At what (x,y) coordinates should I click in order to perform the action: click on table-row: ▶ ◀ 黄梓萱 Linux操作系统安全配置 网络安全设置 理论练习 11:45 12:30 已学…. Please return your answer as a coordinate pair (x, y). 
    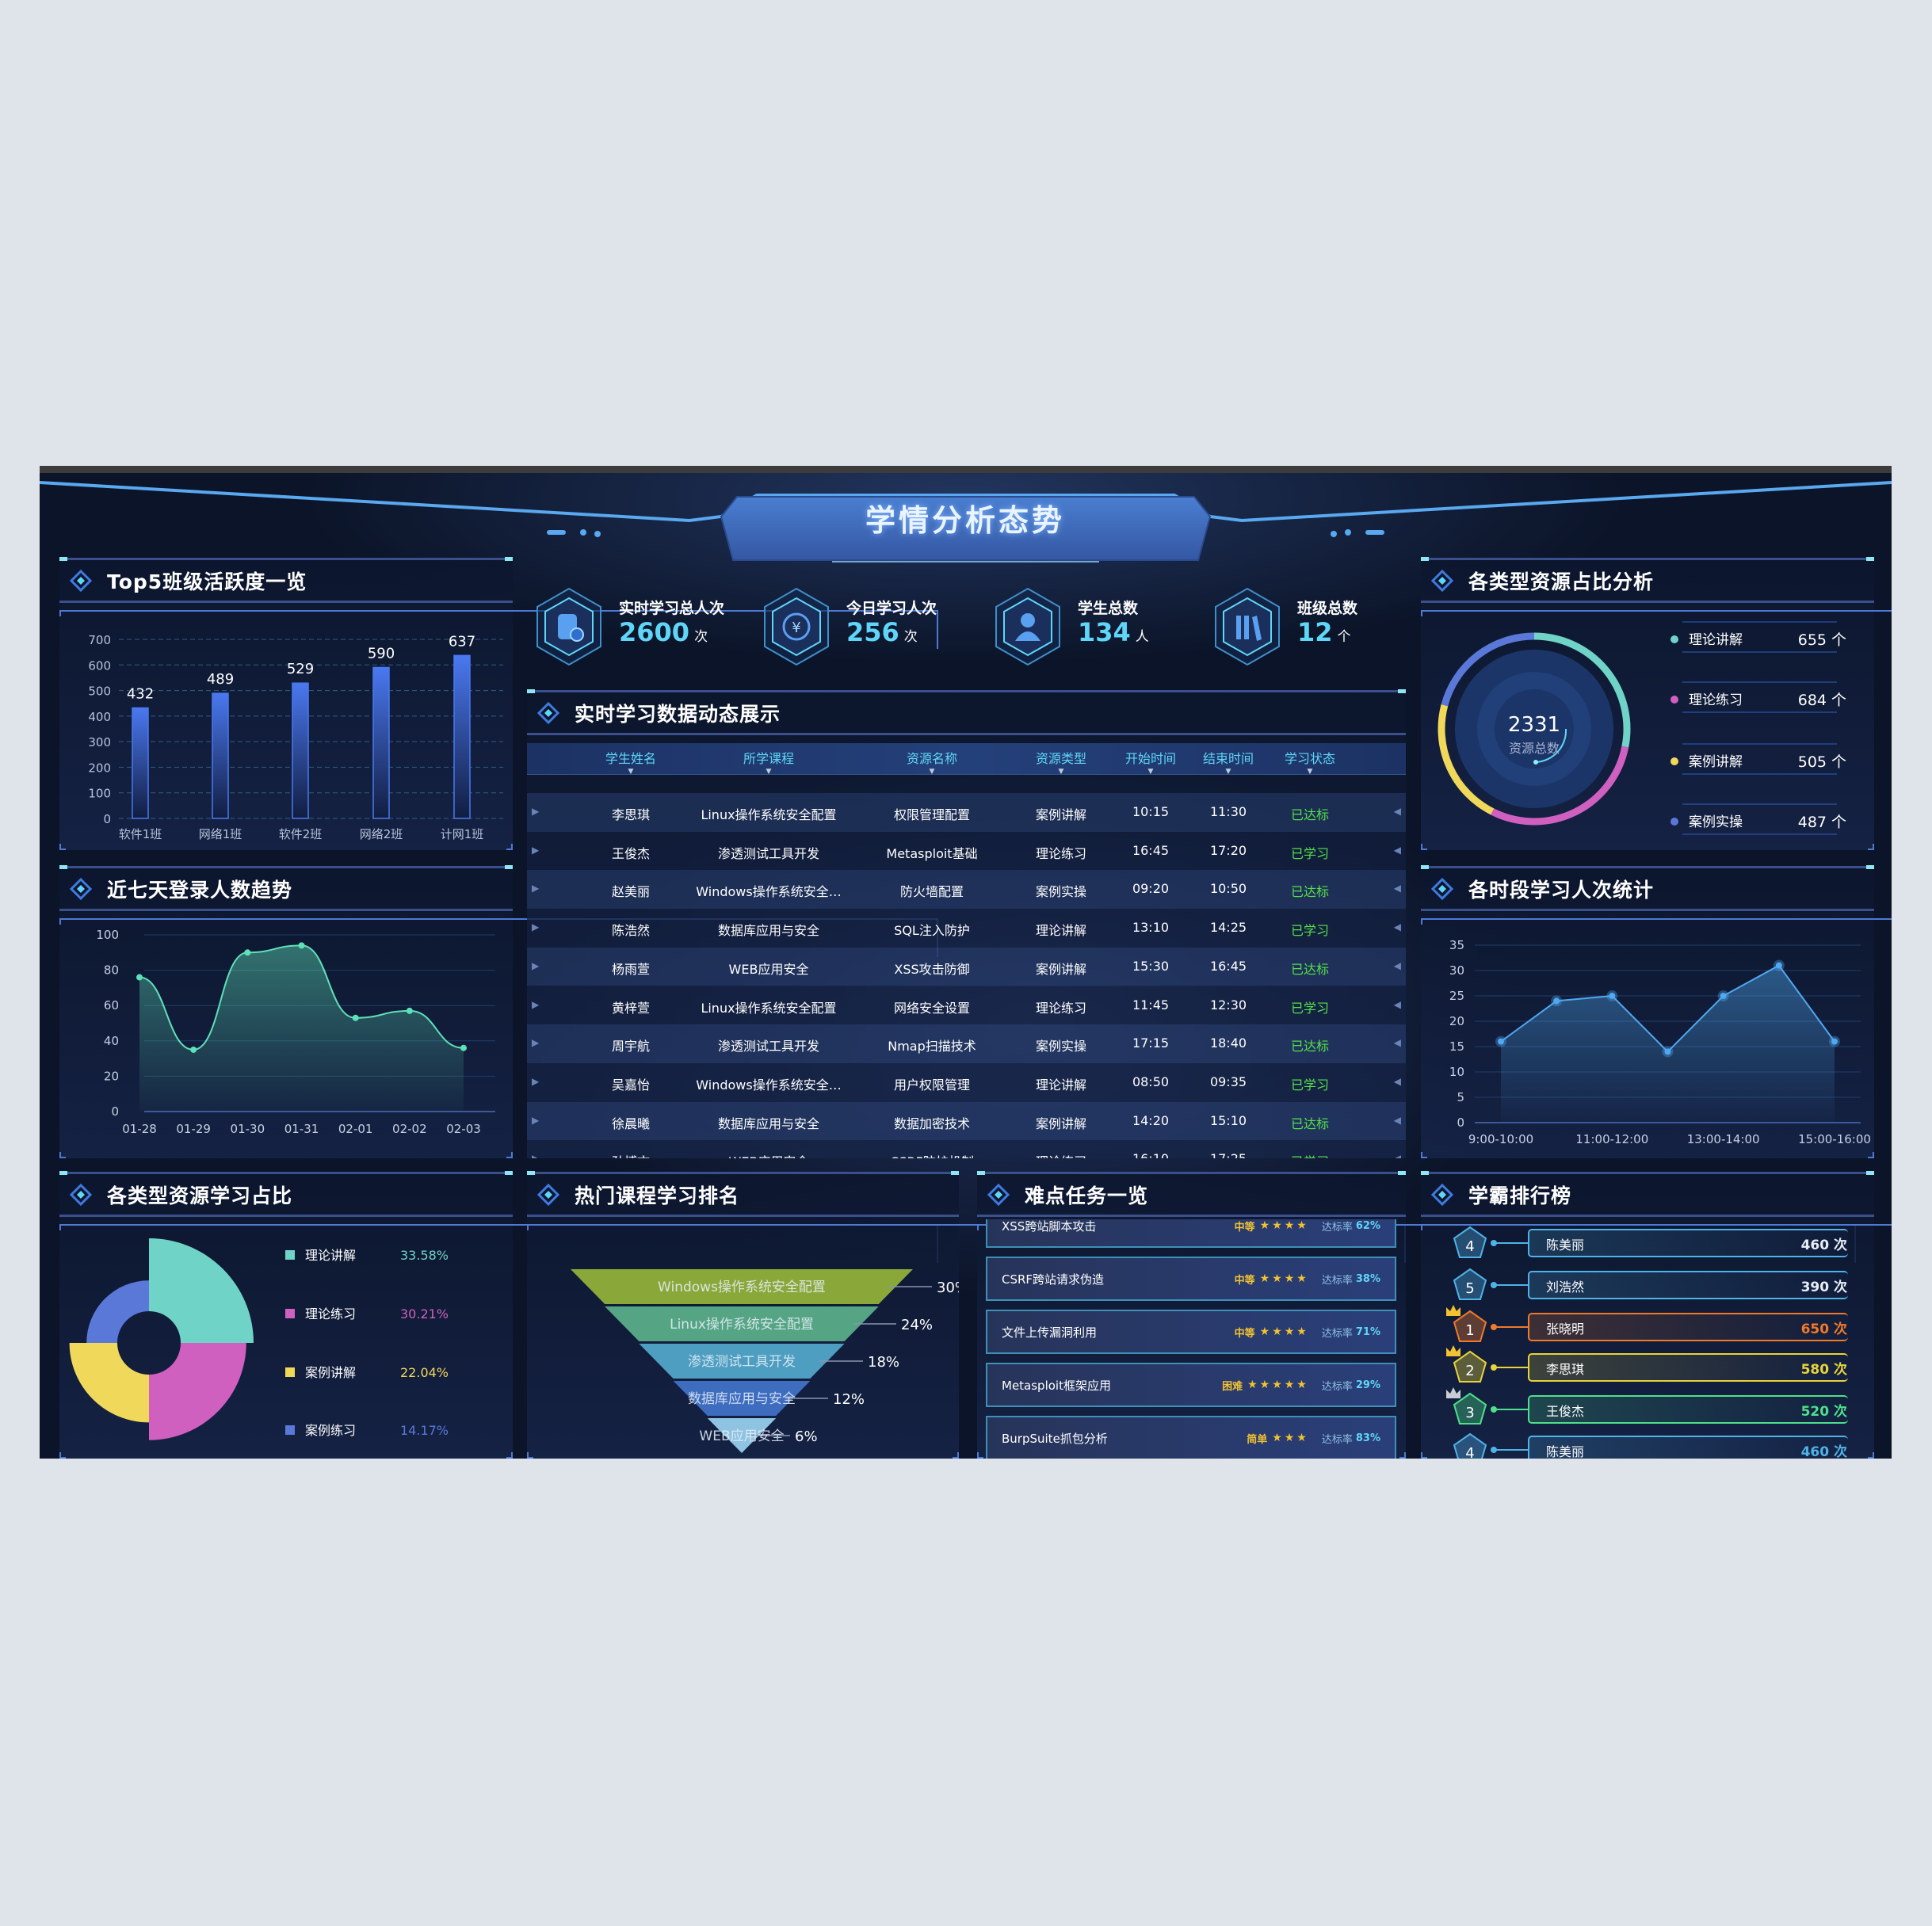
    Looking at the image, I should click on (966, 1005).